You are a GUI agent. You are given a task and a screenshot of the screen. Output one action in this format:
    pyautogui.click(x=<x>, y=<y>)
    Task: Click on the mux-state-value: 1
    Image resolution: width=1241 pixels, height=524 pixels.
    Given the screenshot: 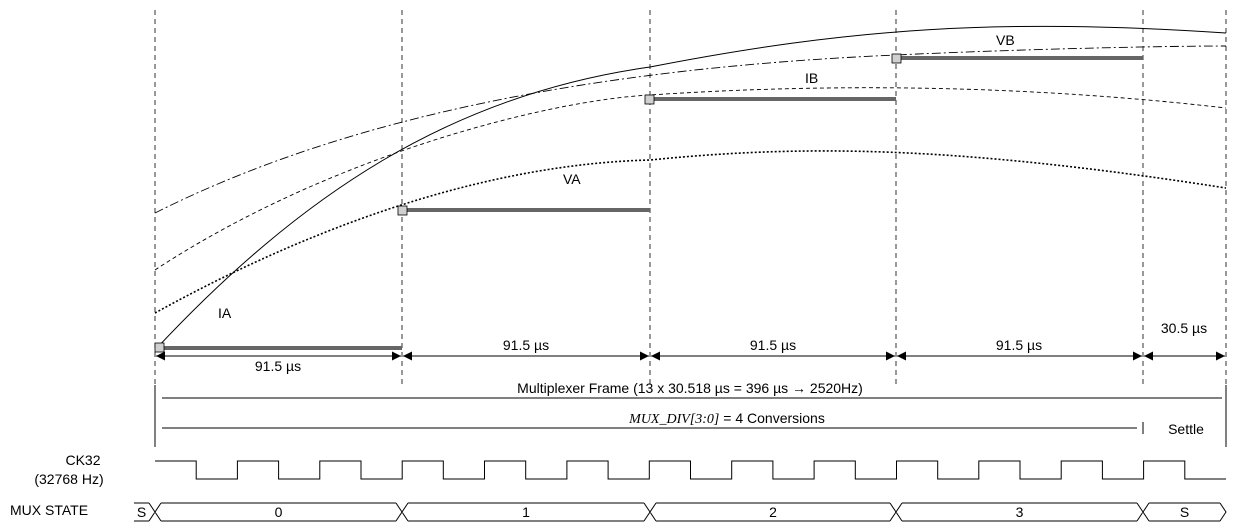 What is the action you would take?
    pyautogui.click(x=526, y=512)
    